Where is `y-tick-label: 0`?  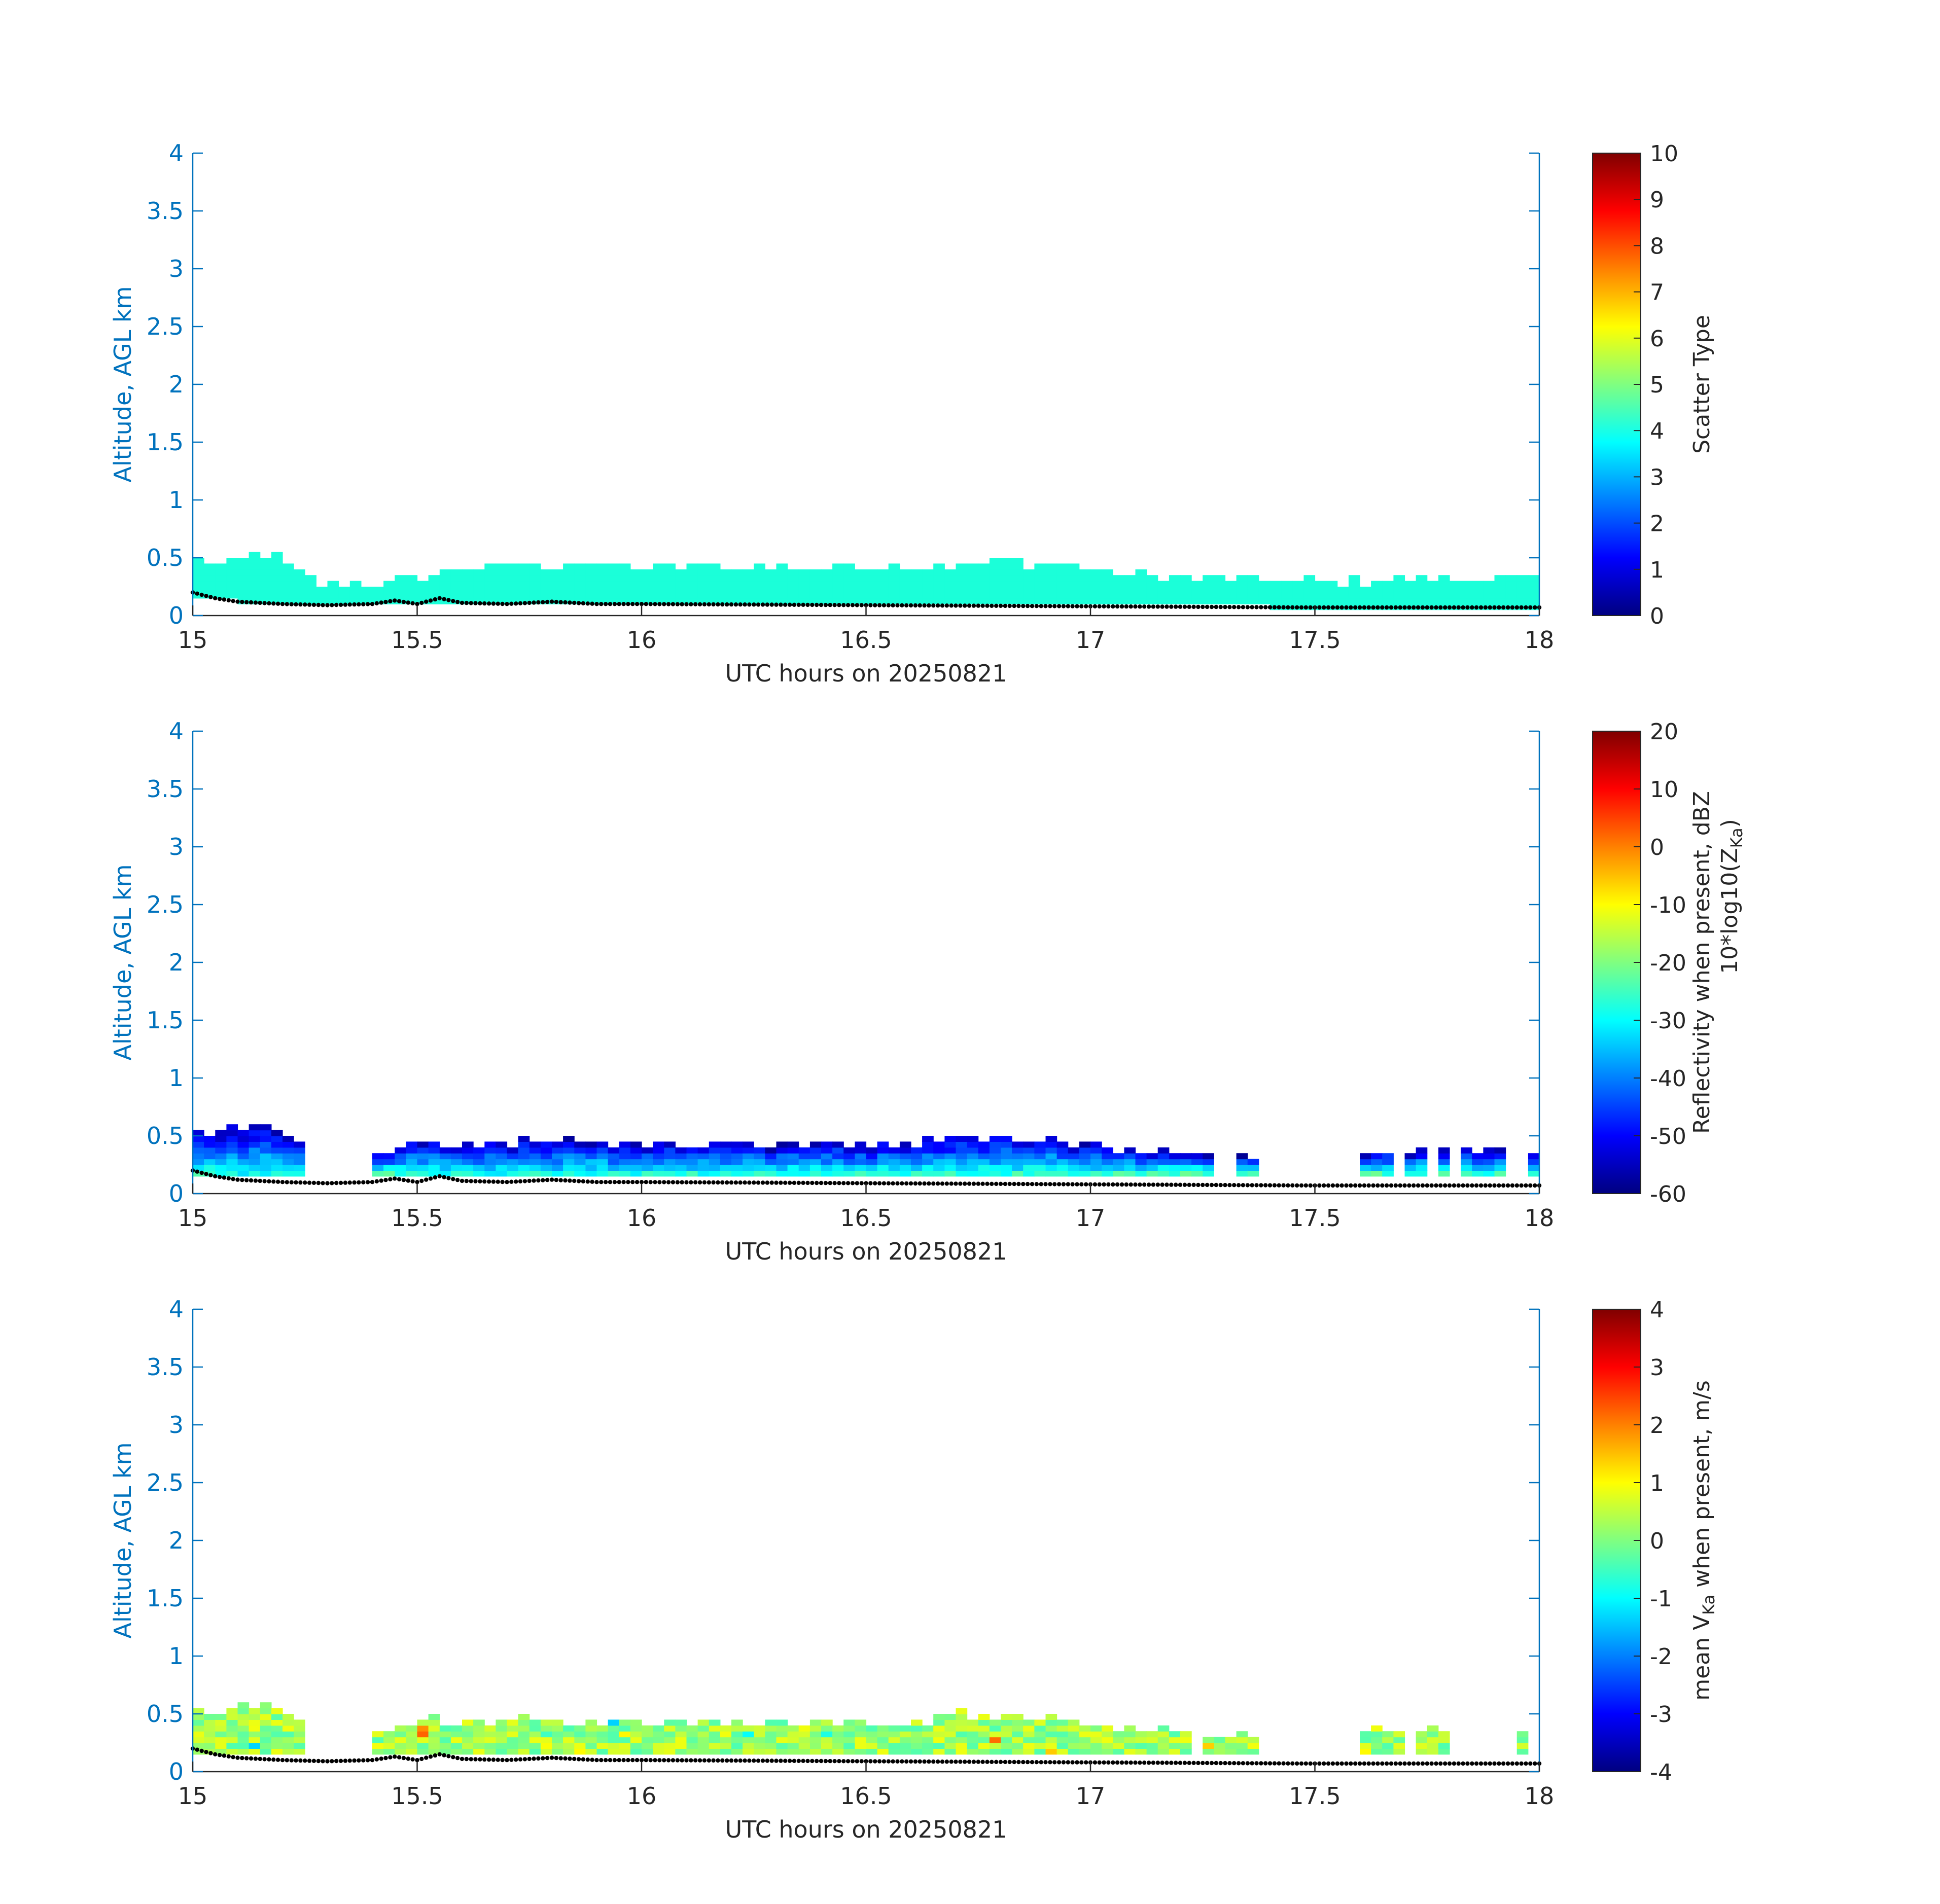 y-tick-label: 0 is located at coordinates (176, 1771).